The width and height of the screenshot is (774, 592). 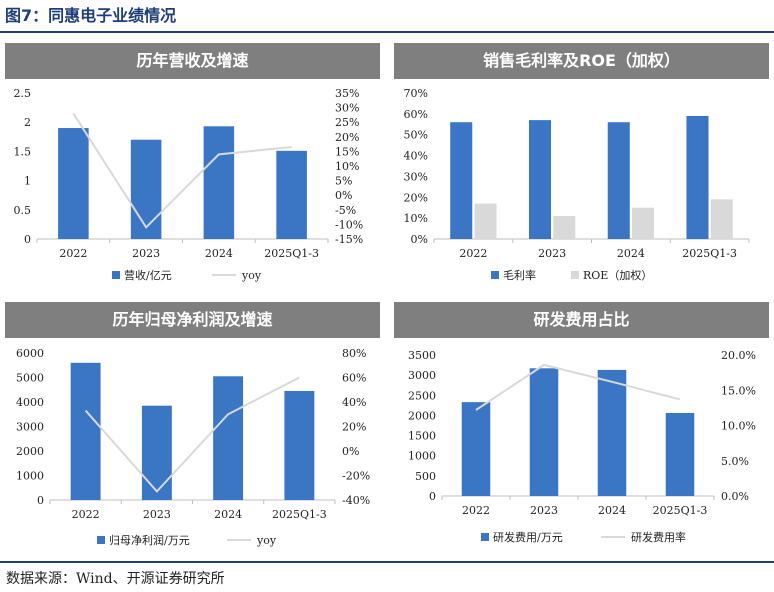 What do you see at coordinates (91, 15) in the screenshot?
I see `figure-title: 图7：同惠电子业绩情况` at bounding box center [91, 15].